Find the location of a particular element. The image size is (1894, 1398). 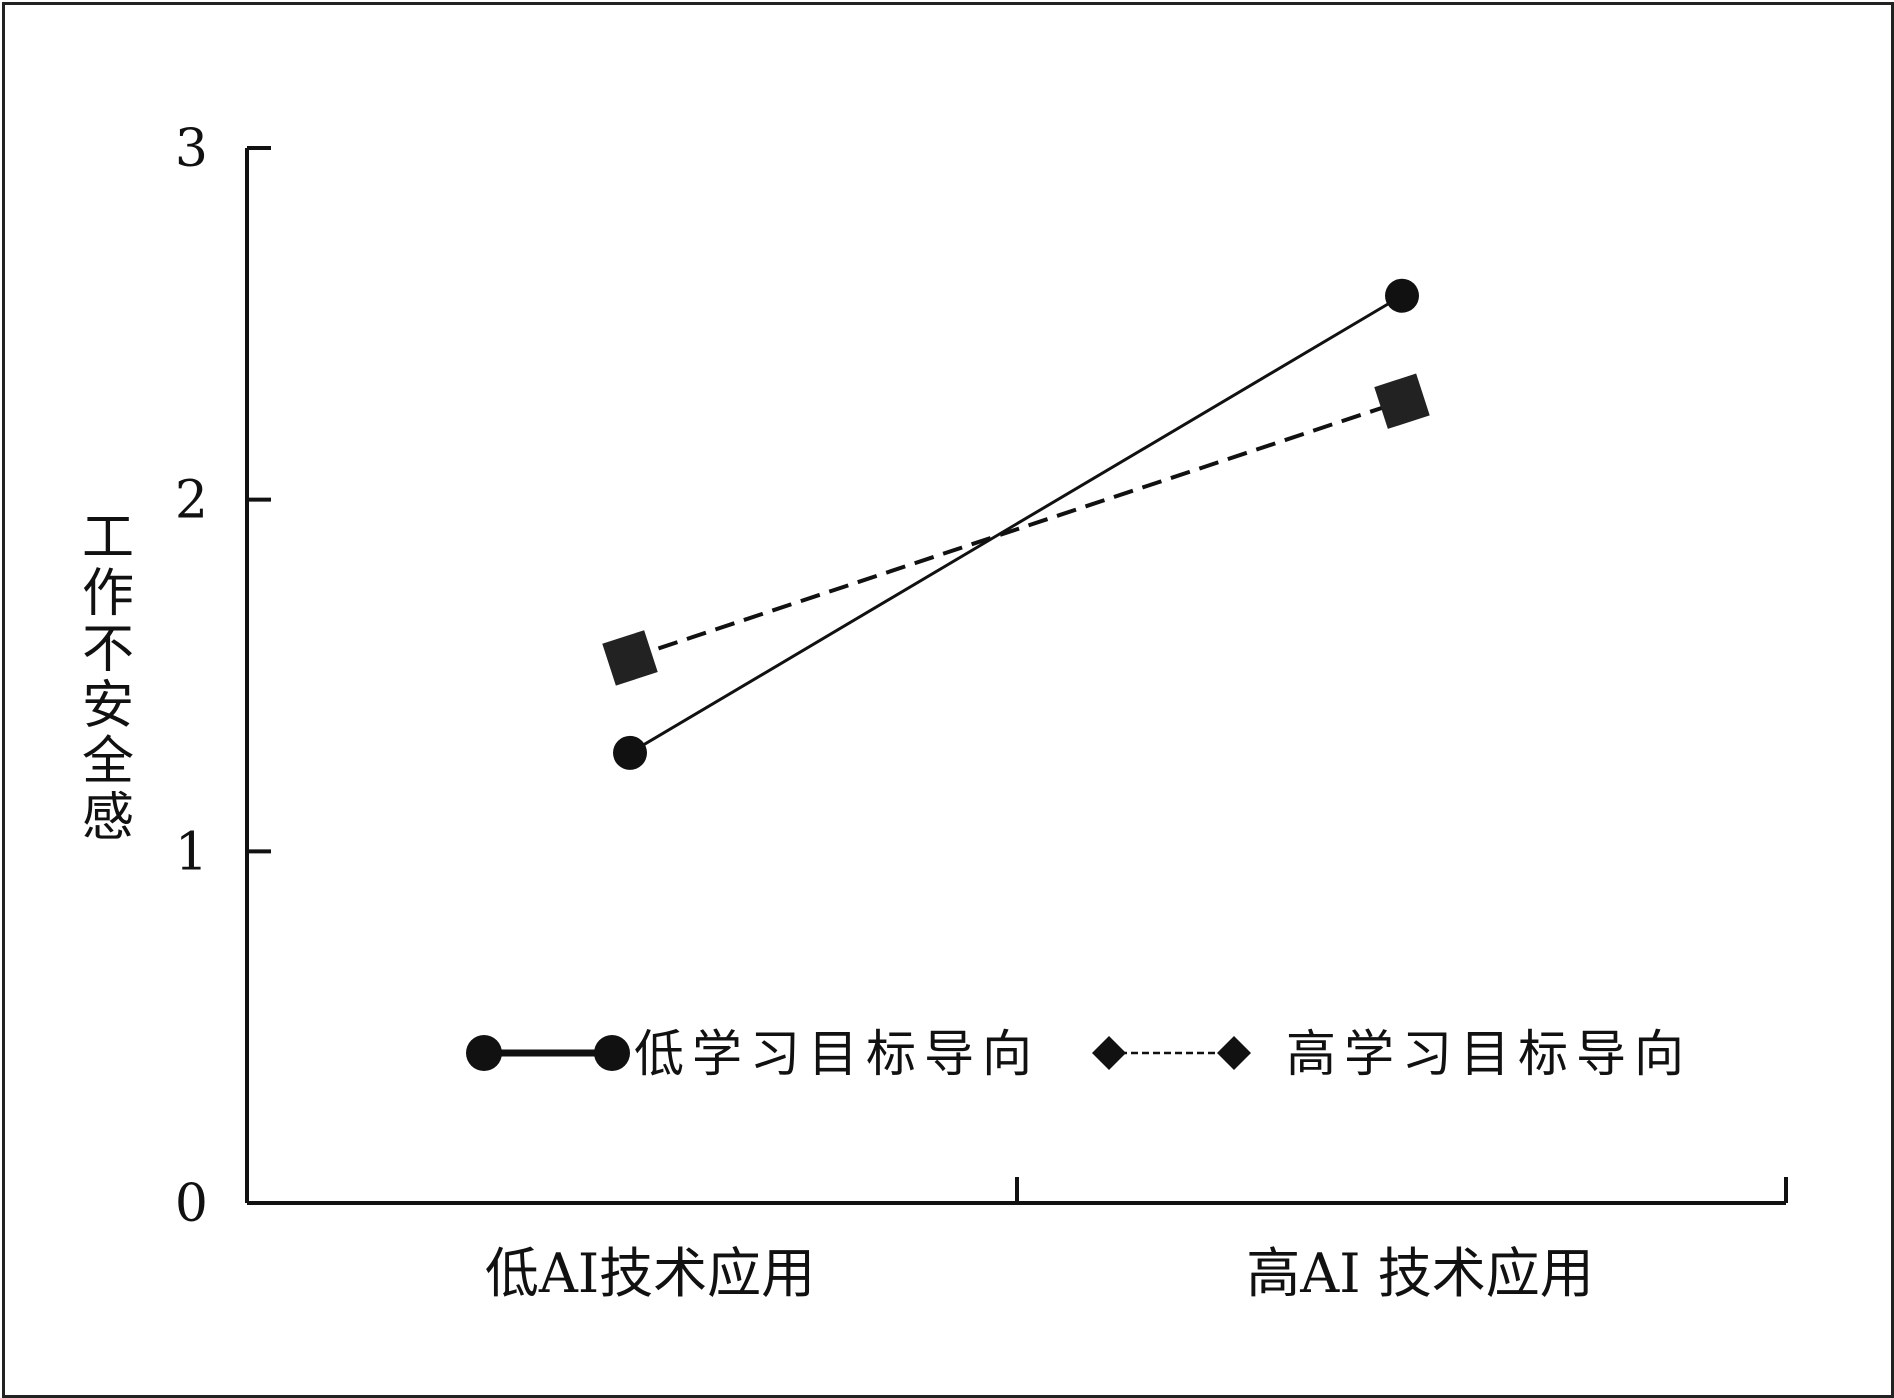

legend: 低学习目标导向 高学习目标导向 is located at coordinates (1079, 1054).